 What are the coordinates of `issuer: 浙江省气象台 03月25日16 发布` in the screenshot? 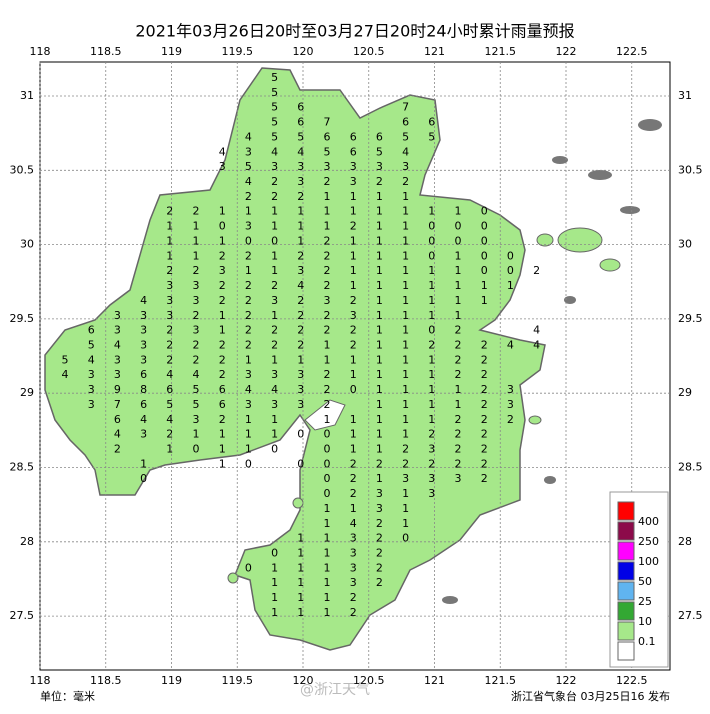 It's located at (590, 696).